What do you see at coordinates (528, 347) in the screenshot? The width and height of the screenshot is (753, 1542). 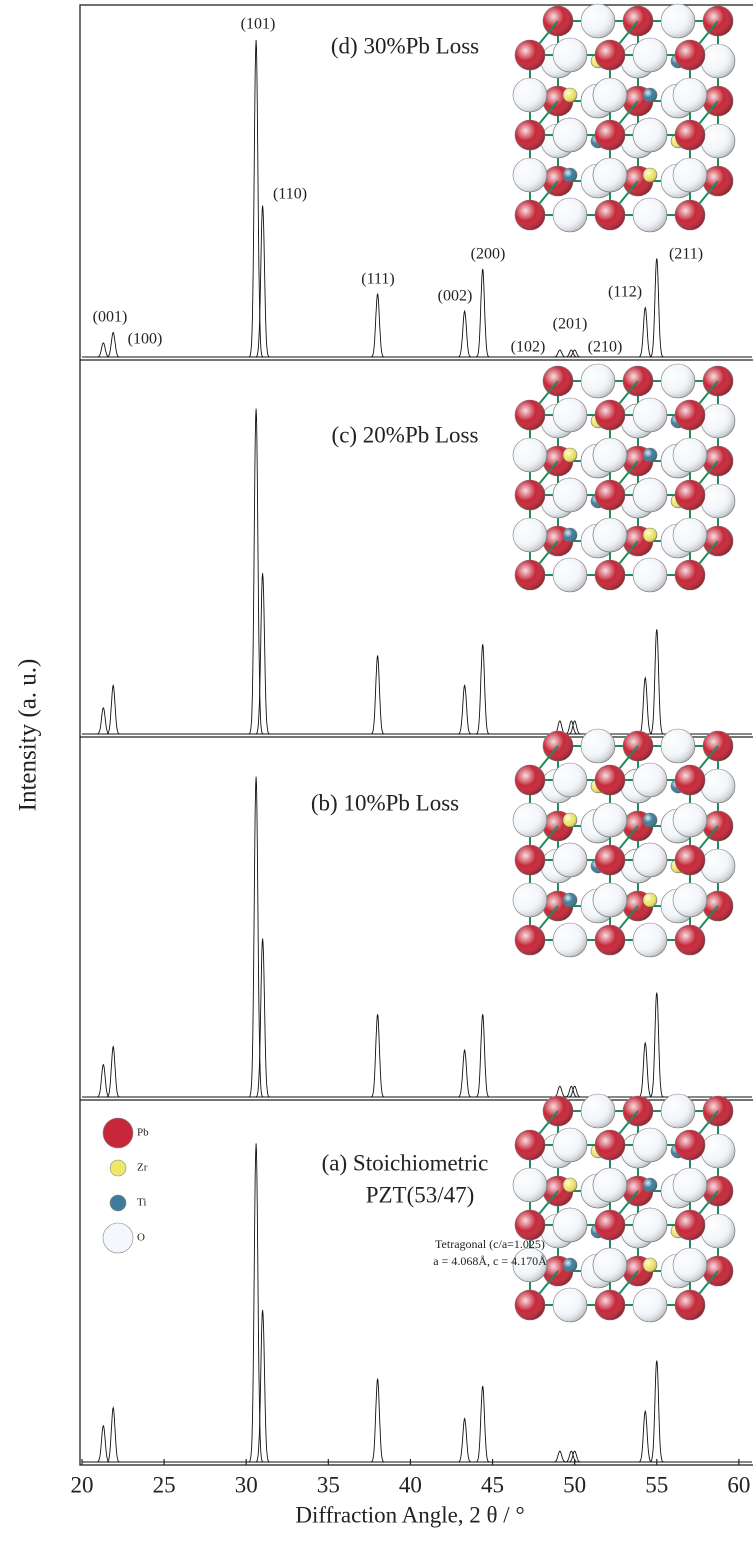 I see `peak-label: (102)` at bounding box center [528, 347].